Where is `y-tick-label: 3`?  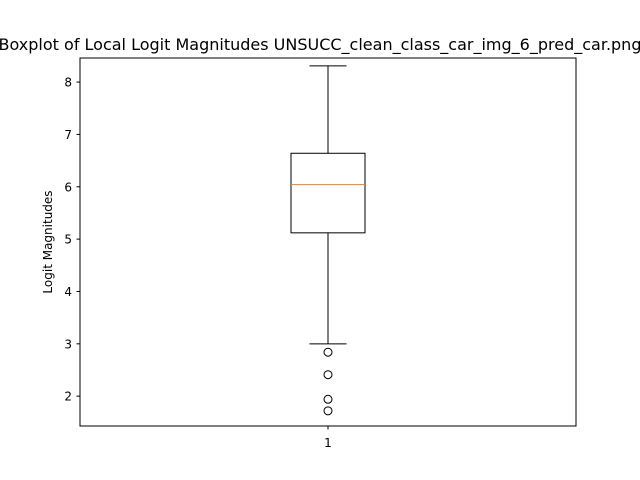 y-tick-label: 3 is located at coordinates (68, 344).